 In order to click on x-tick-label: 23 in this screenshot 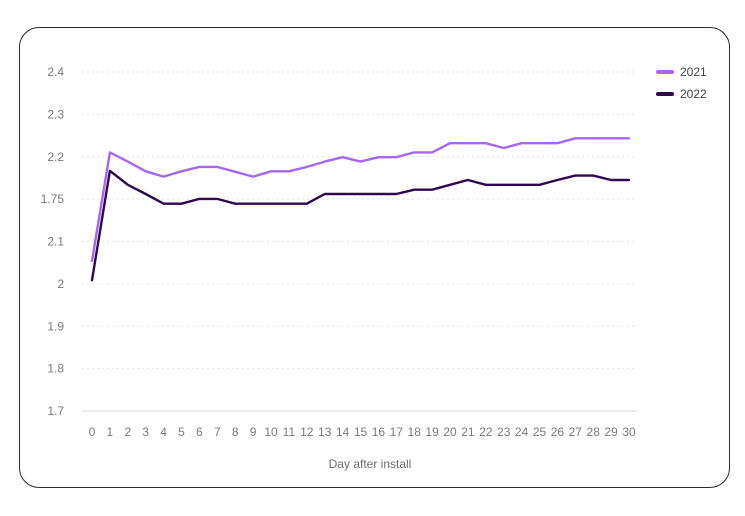, I will do `click(504, 432)`.